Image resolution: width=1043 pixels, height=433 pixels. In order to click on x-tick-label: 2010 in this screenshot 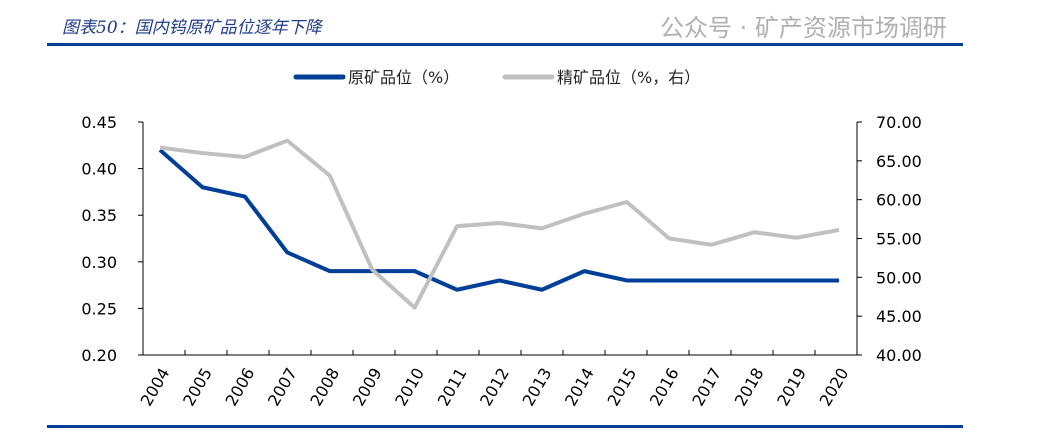, I will do `click(409, 387)`.